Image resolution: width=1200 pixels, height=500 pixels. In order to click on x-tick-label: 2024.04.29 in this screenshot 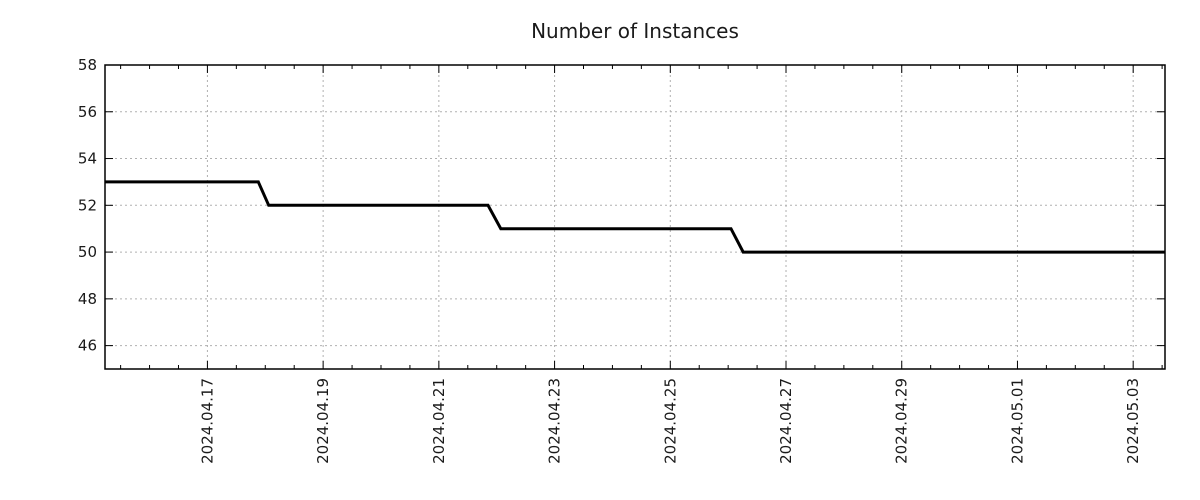, I will do `click(902, 421)`.